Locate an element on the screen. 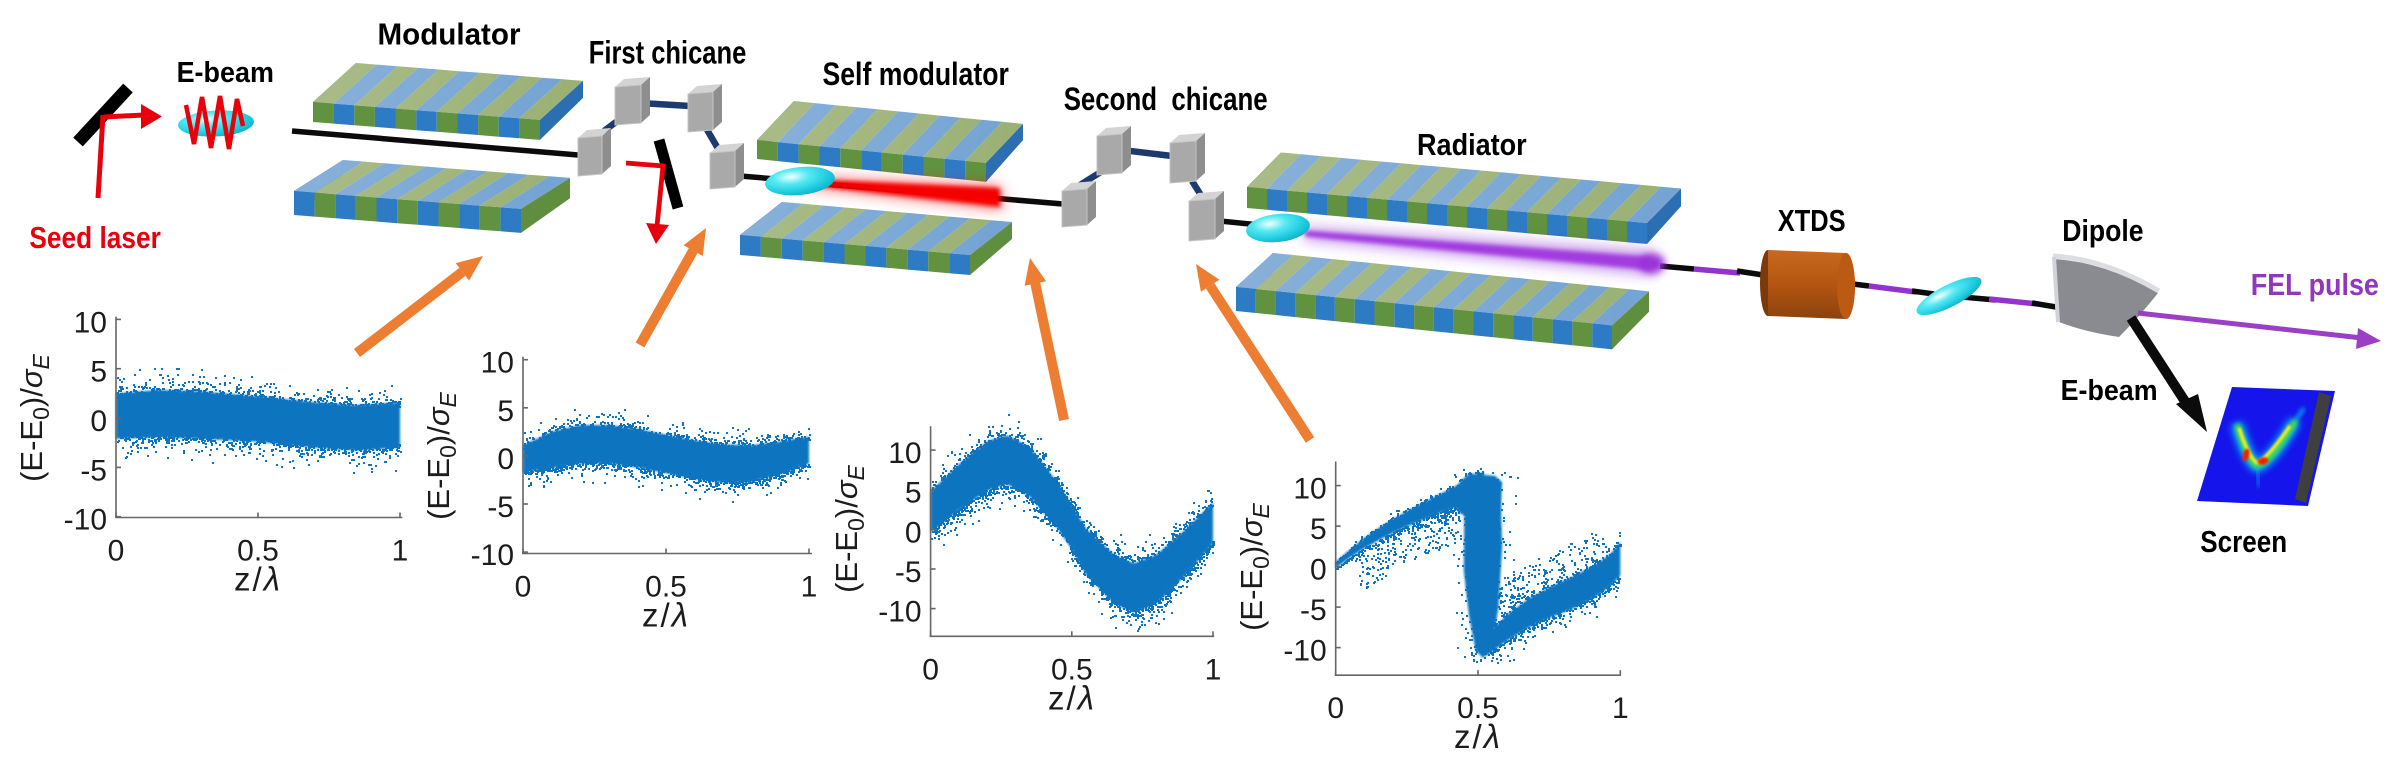  svg-text: Dipole is located at coordinates (2102, 230).